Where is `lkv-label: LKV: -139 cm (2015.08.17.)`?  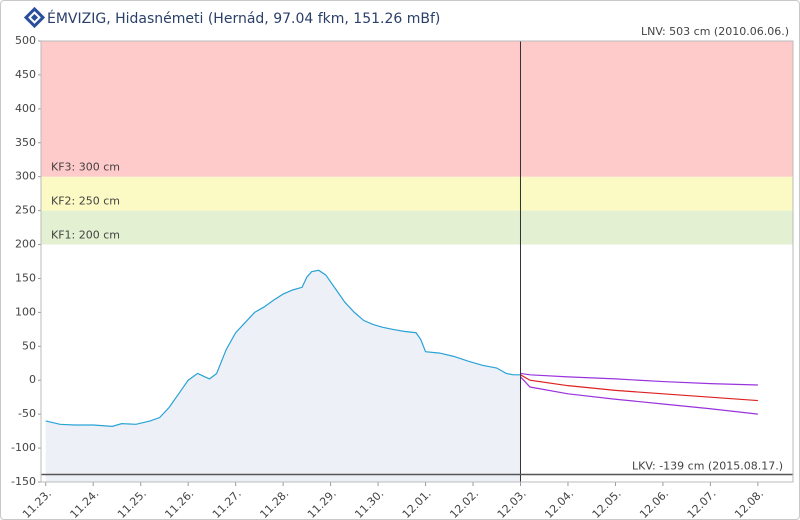
lkv-label: LKV: -139 cm (2015.08.17.) is located at coordinates (707, 466).